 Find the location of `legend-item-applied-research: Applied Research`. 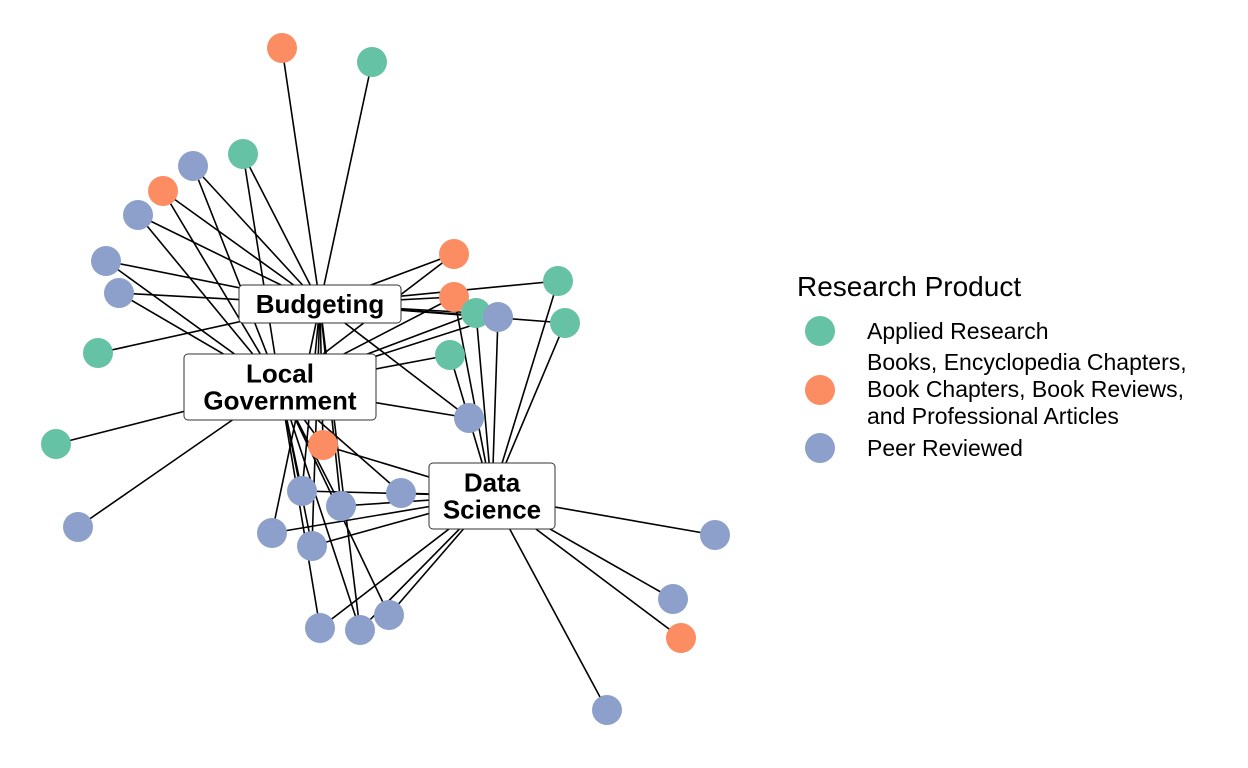

legend-item-applied-research: Applied Research is located at coordinates (1017, 331).